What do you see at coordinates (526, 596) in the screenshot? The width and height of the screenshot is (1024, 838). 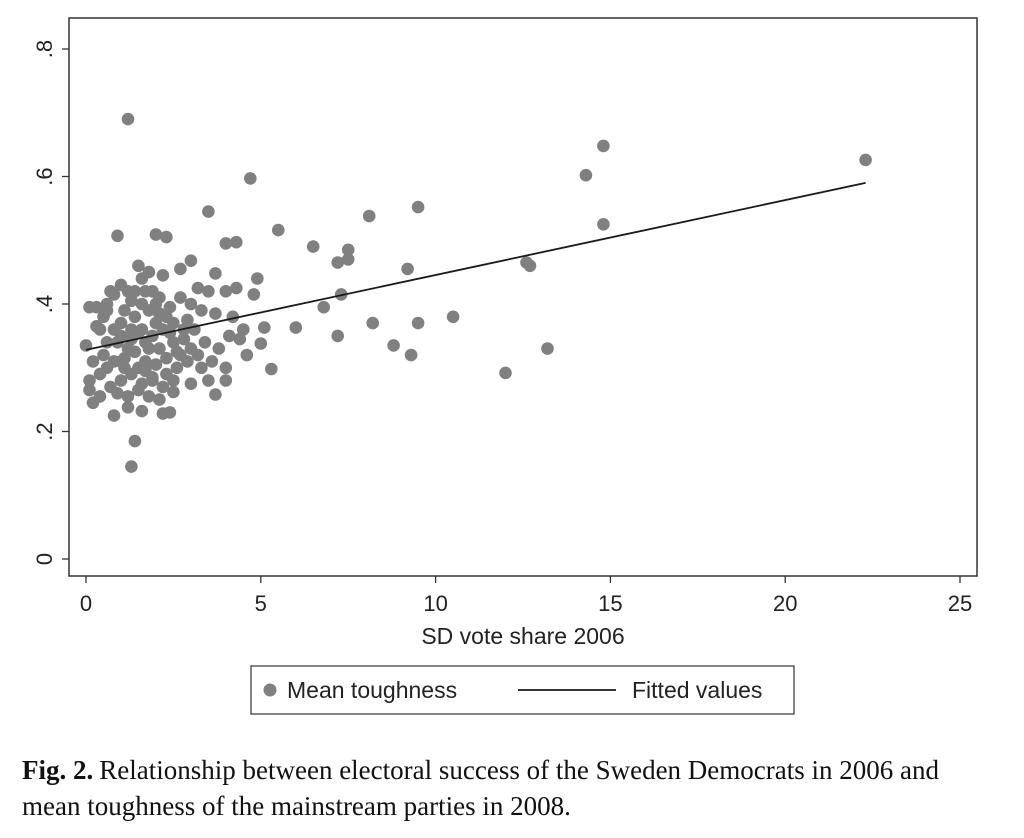 I see `x-axis: 0 5 10 15 20 25` at bounding box center [526, 596].